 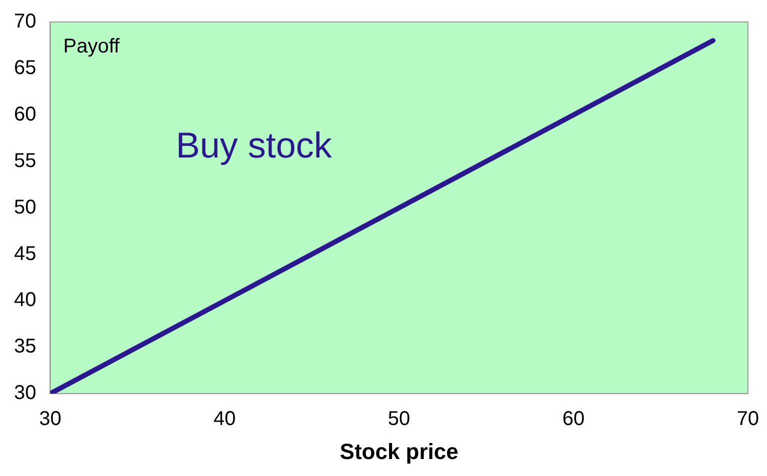 What do you see at coordinates (25, 67) in the screenshot?
I see `y-tick-label: 65` at bounding box center [25, 67].